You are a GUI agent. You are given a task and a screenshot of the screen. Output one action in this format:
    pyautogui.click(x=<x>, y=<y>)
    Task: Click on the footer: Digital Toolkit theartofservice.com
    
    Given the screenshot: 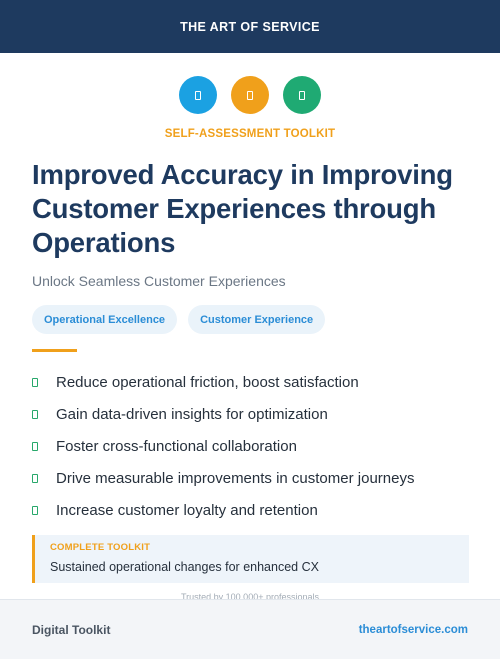 What is the action you would take?
    pyautogui.click(x=250, y=629)
    